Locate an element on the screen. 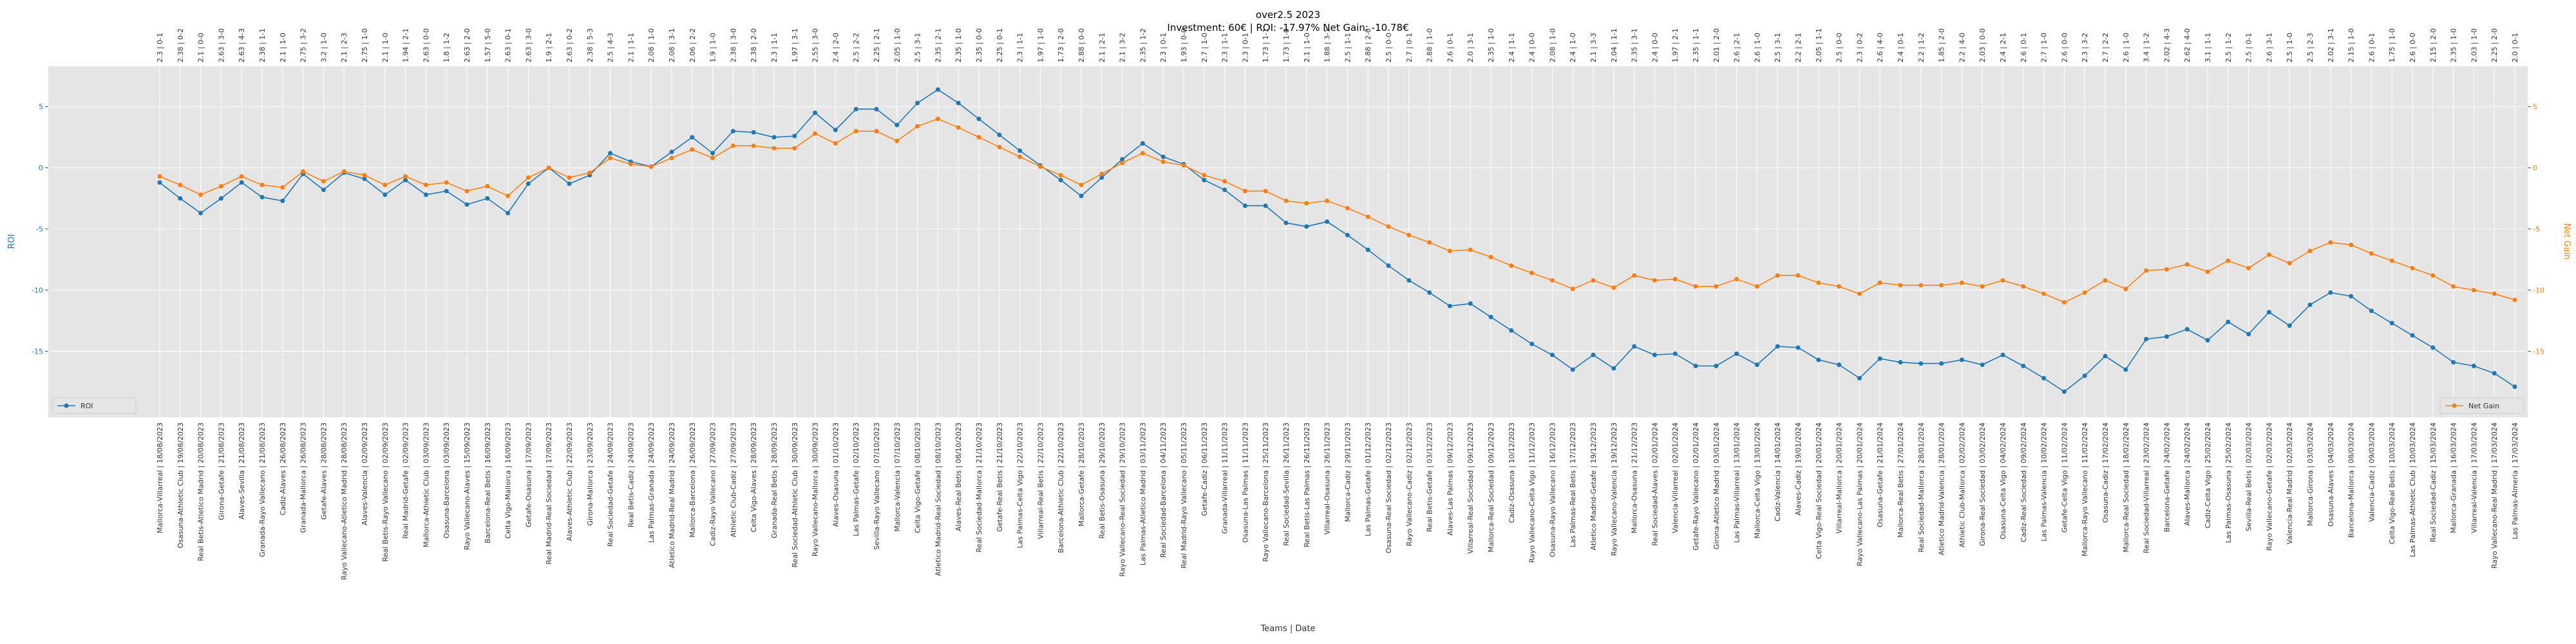  x-tick-label: Granada-Villarreal | 11/11/2023 is located at coordinates (1225, 478).